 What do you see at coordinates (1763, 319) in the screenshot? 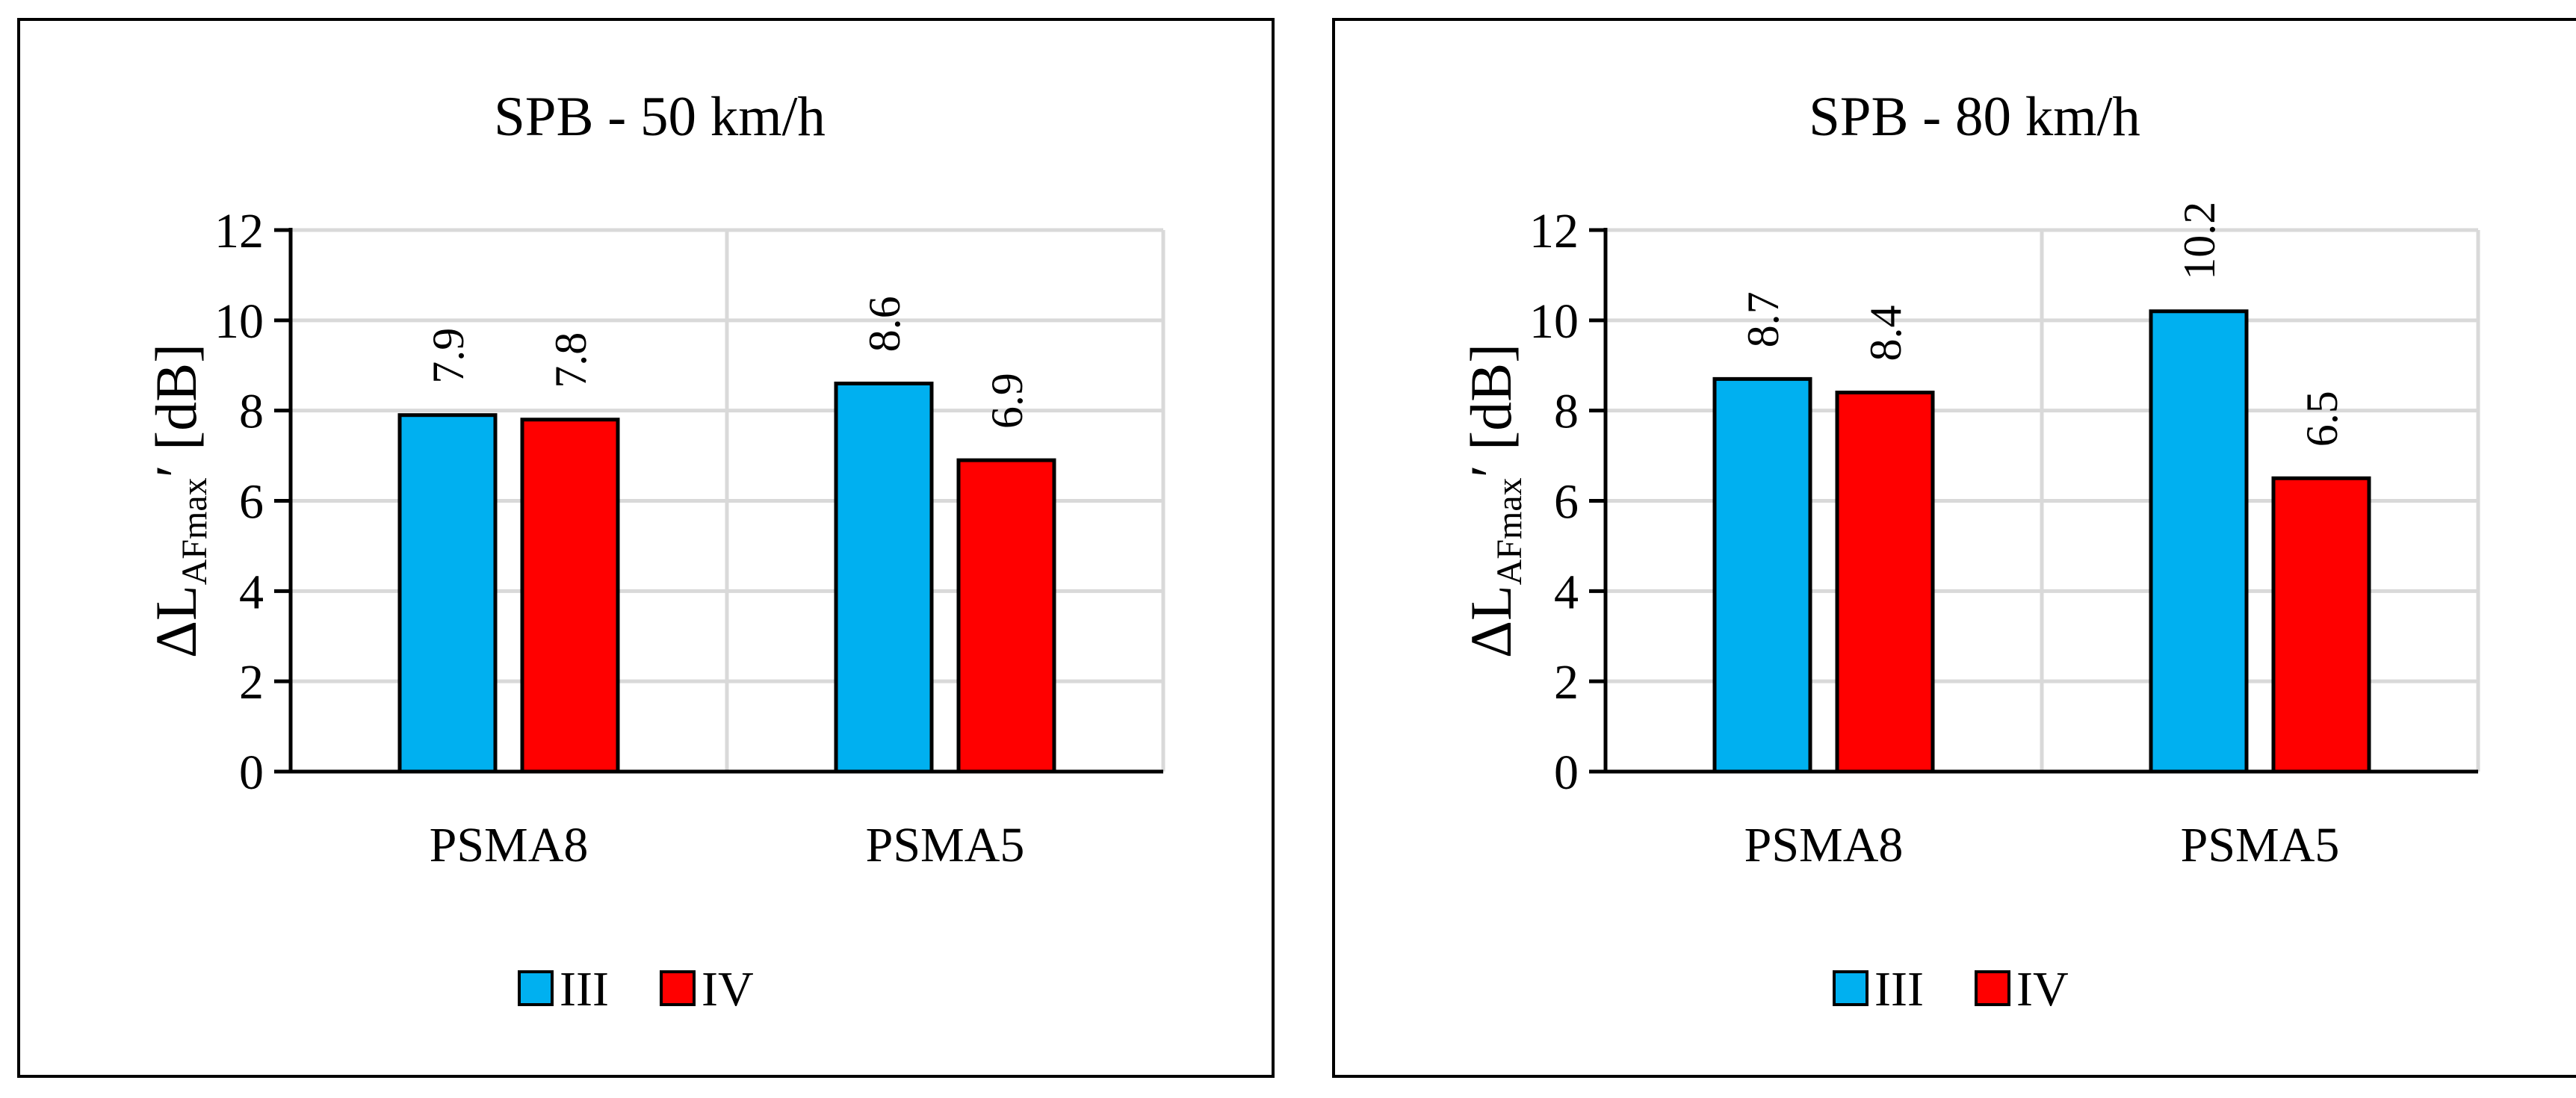
I see `data-label: 8.7` at bounding box center [1763, 319].